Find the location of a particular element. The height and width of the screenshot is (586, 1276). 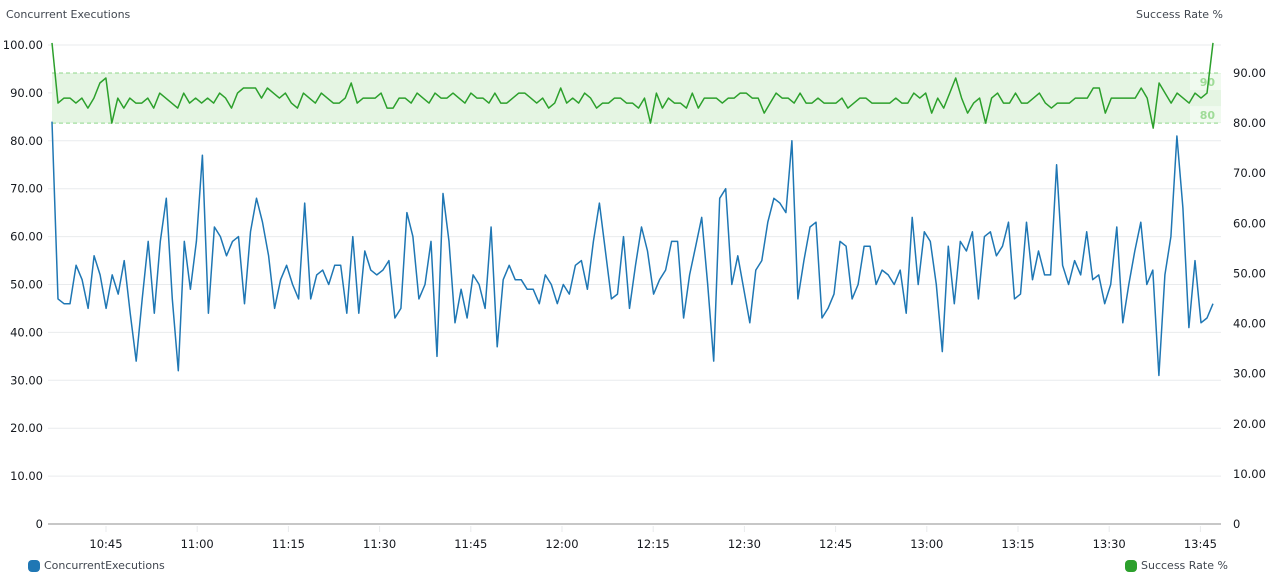

svg-text: 13:45 is located at coordinates (1200, 544).